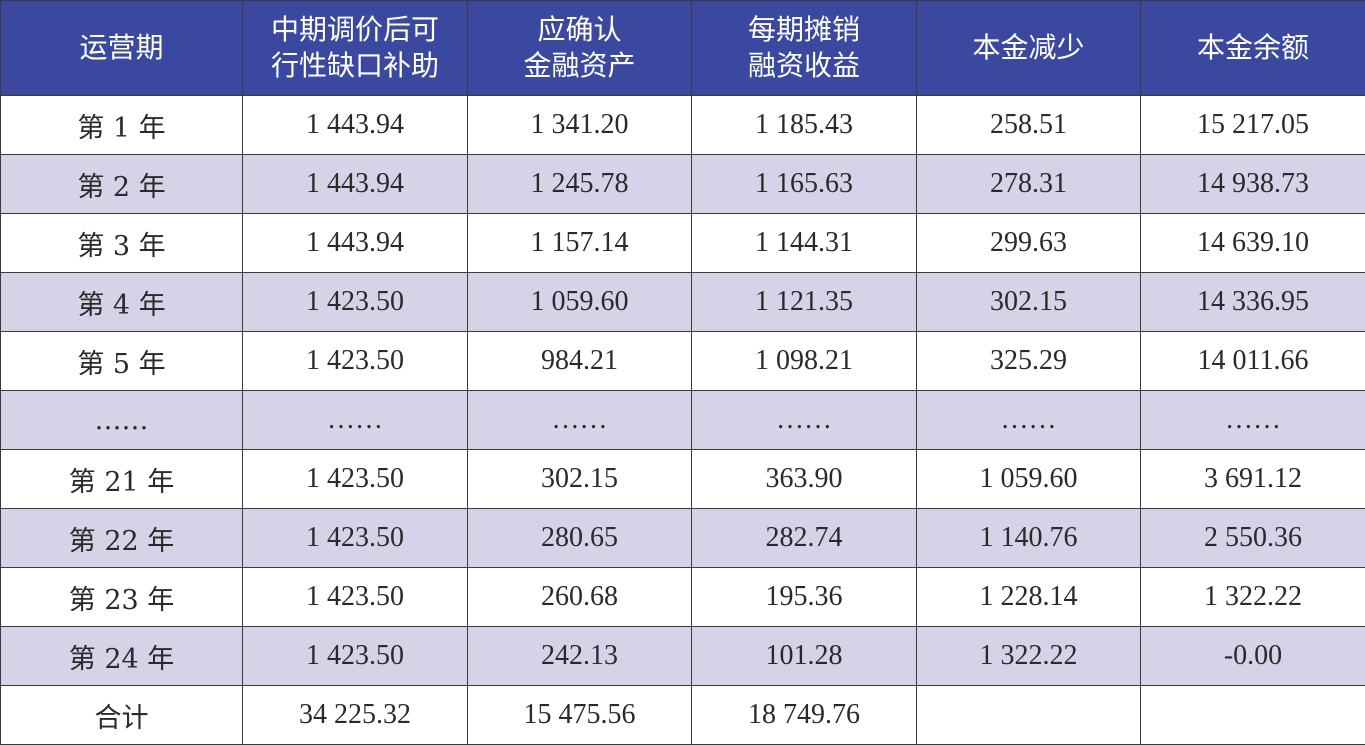 This screenshot has height=745, width=1365. What do you see at coordinates (579, 538) in the screenshot?
I see `cell-financial-asset: 280.65` at bounding box center [579, 538].